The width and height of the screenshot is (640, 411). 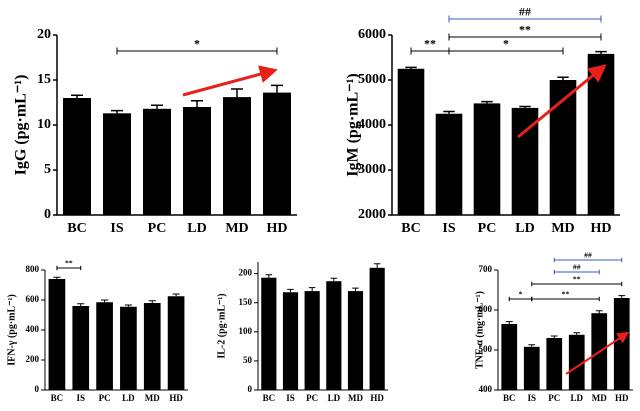 What do you see at coordinates (486, 309) in the screenshot?
I see `y-tick-label: 600` at bounding box center [486, 309].